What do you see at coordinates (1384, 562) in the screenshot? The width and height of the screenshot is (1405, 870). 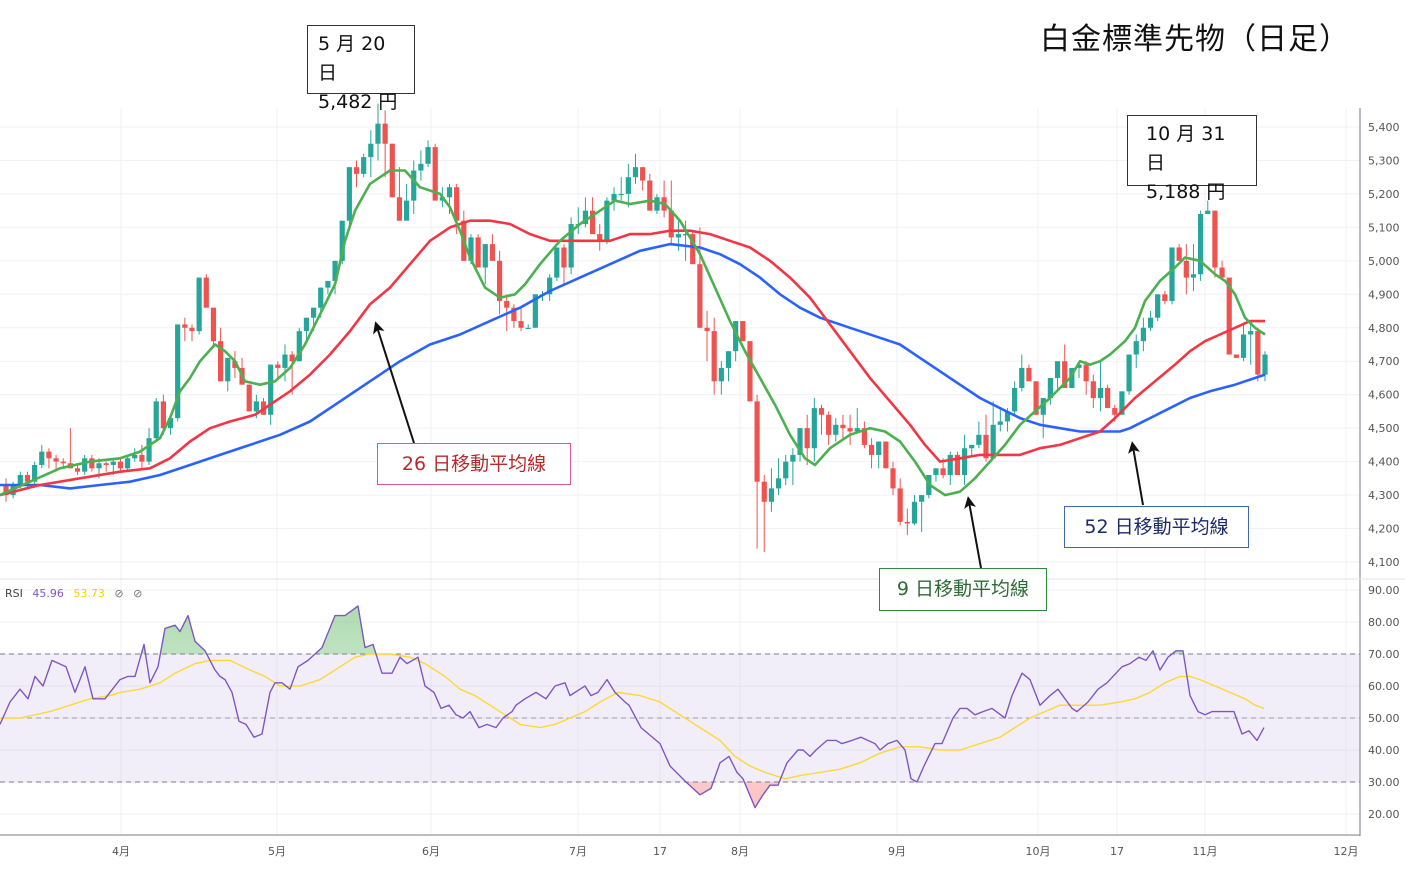 I see `price-tick: 4,100` at bounding box center [1384, 562].